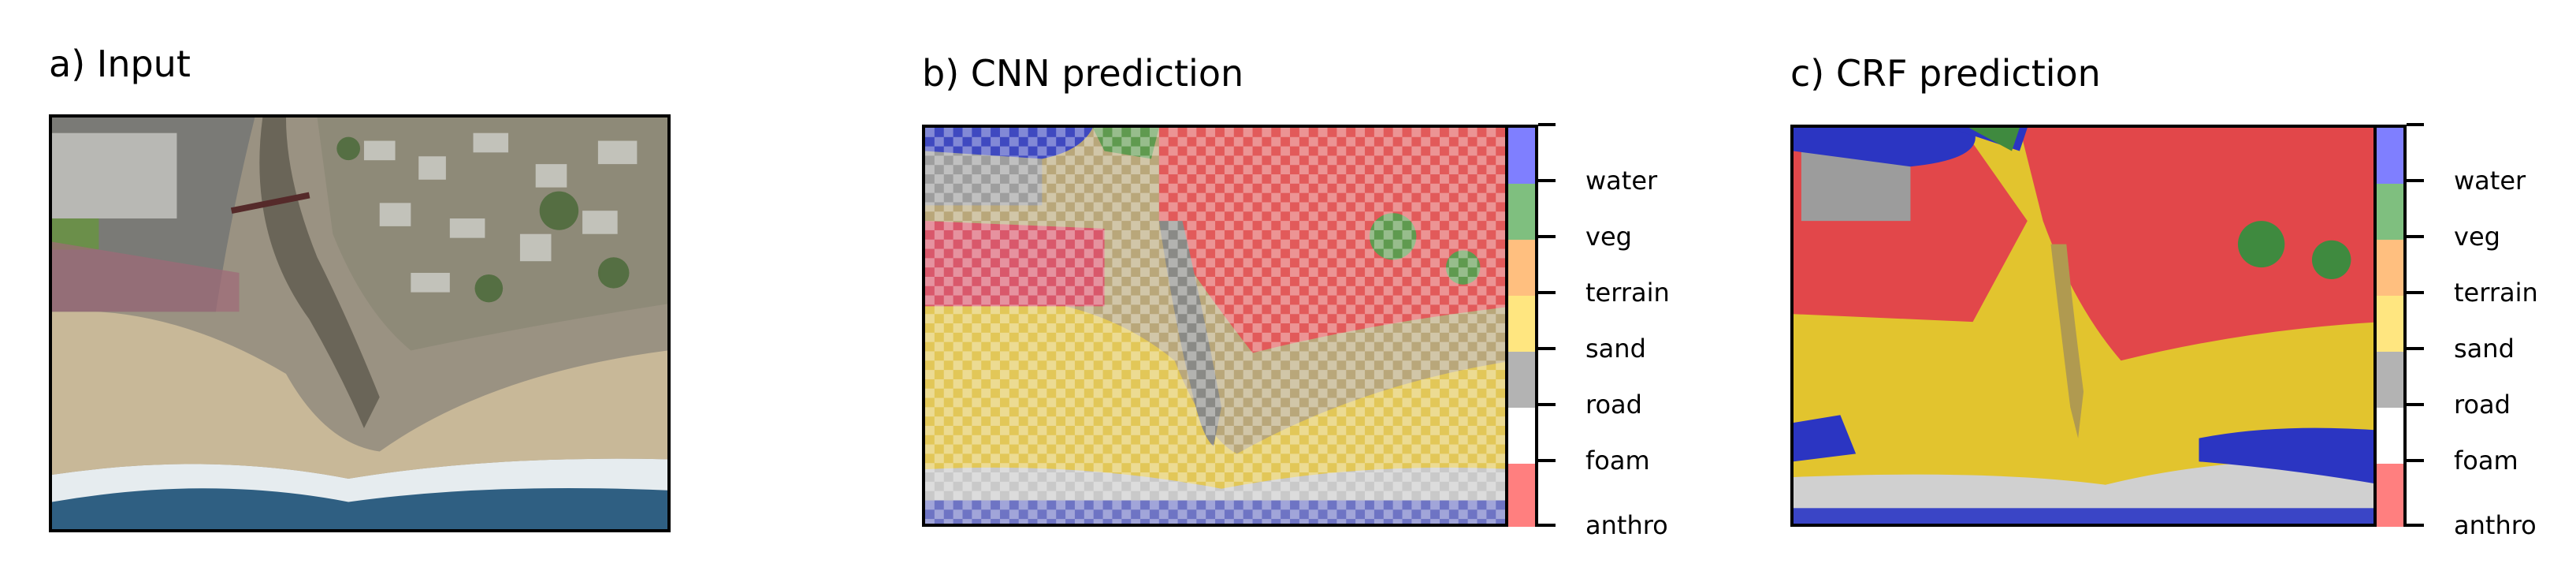 Image resolution: width=2576 pixels, height=582 pixels. I want to click on cnn-colorbar, so click(1521, 326).